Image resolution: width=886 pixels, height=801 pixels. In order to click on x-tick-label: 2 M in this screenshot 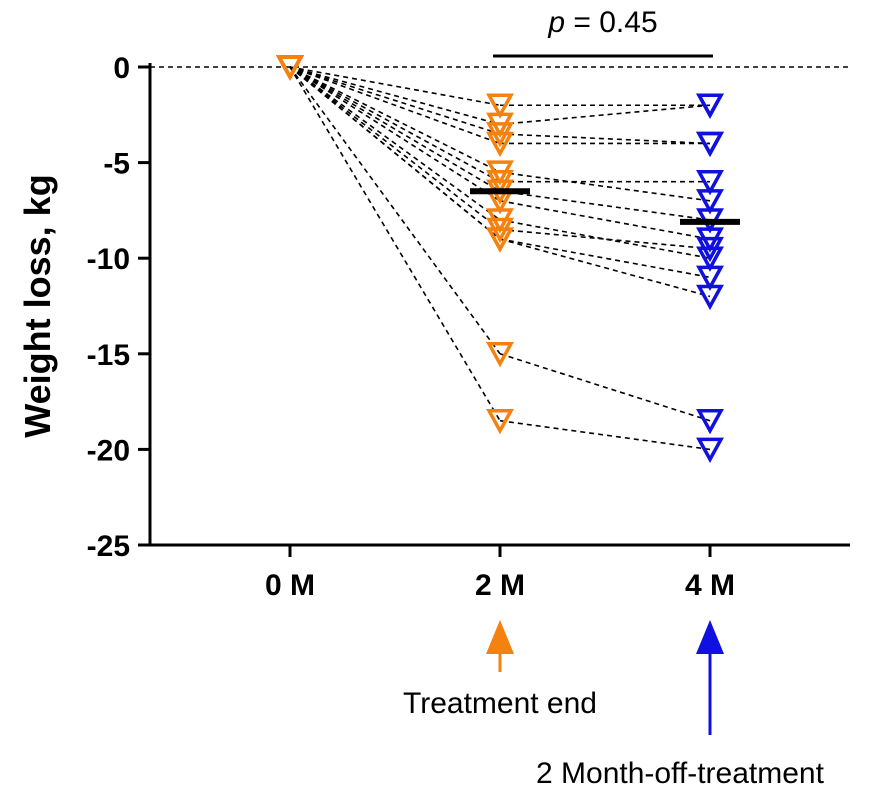, I will do `click(500, 585)`.